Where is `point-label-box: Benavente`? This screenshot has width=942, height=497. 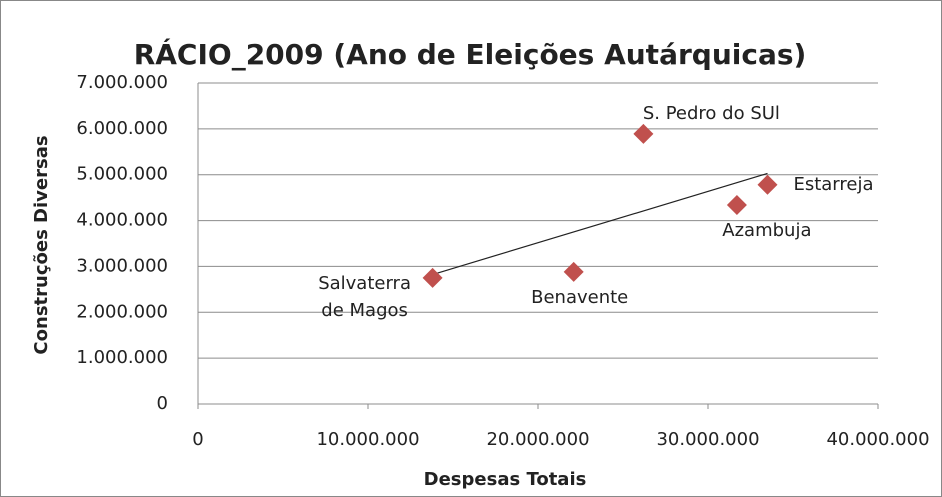 point-label-box: Benavente is located at coordinates (580, 297).